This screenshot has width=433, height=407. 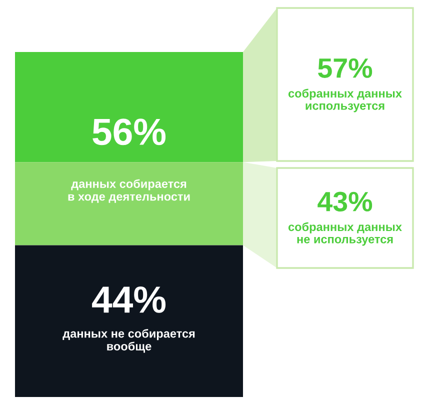 I want to click on category-label: собранных данных не используется, so click(x=345, y=234).